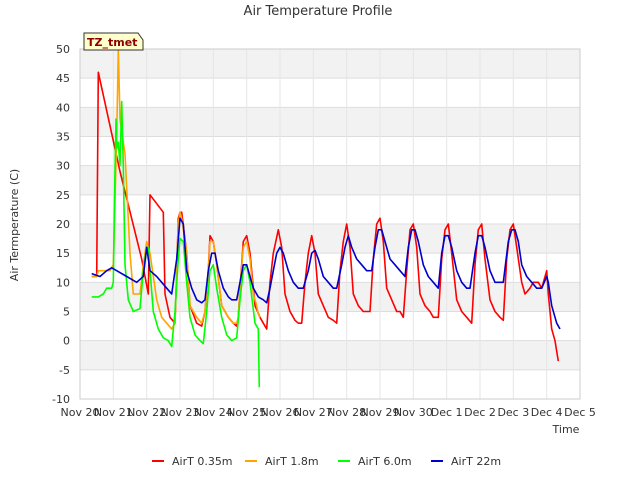  What do you see at coordinates (14, 225) in the screenshot?
I see `y-axis-title: Air Termperature (C)` at bounding box center [14, 225].